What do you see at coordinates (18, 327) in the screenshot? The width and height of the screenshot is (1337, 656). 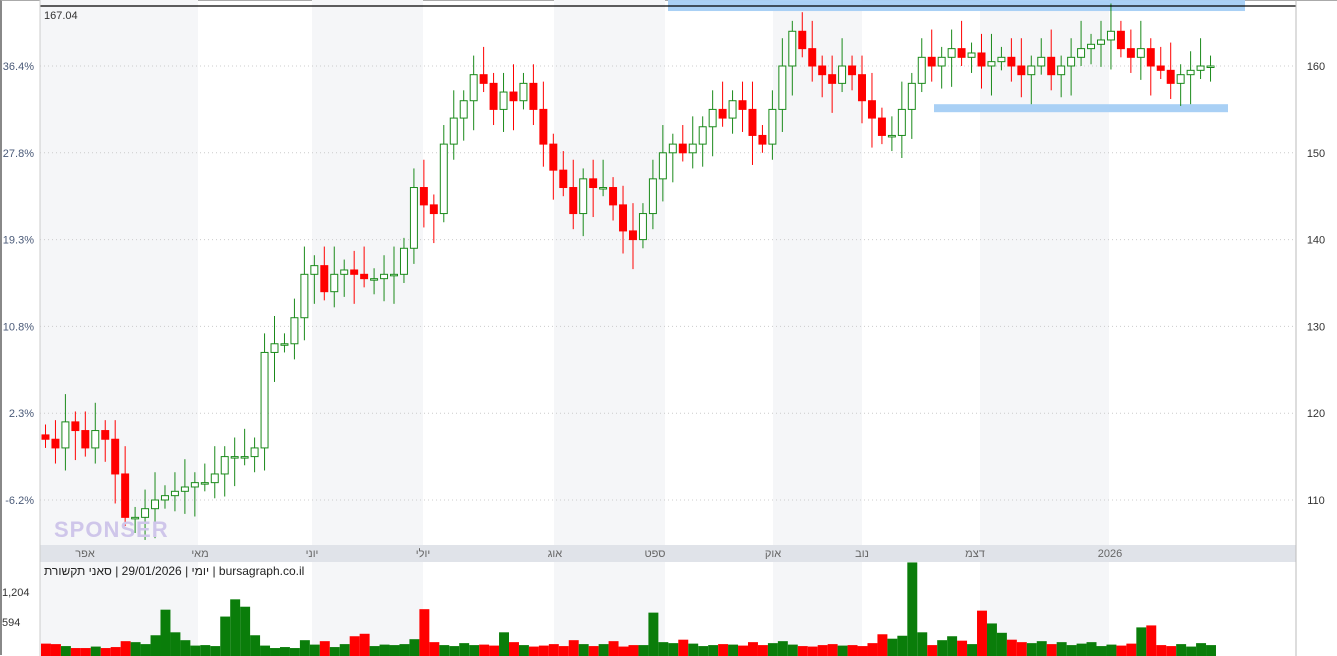 I see `left-axis-tick: 10.8%` at bounding box center [18, 327].